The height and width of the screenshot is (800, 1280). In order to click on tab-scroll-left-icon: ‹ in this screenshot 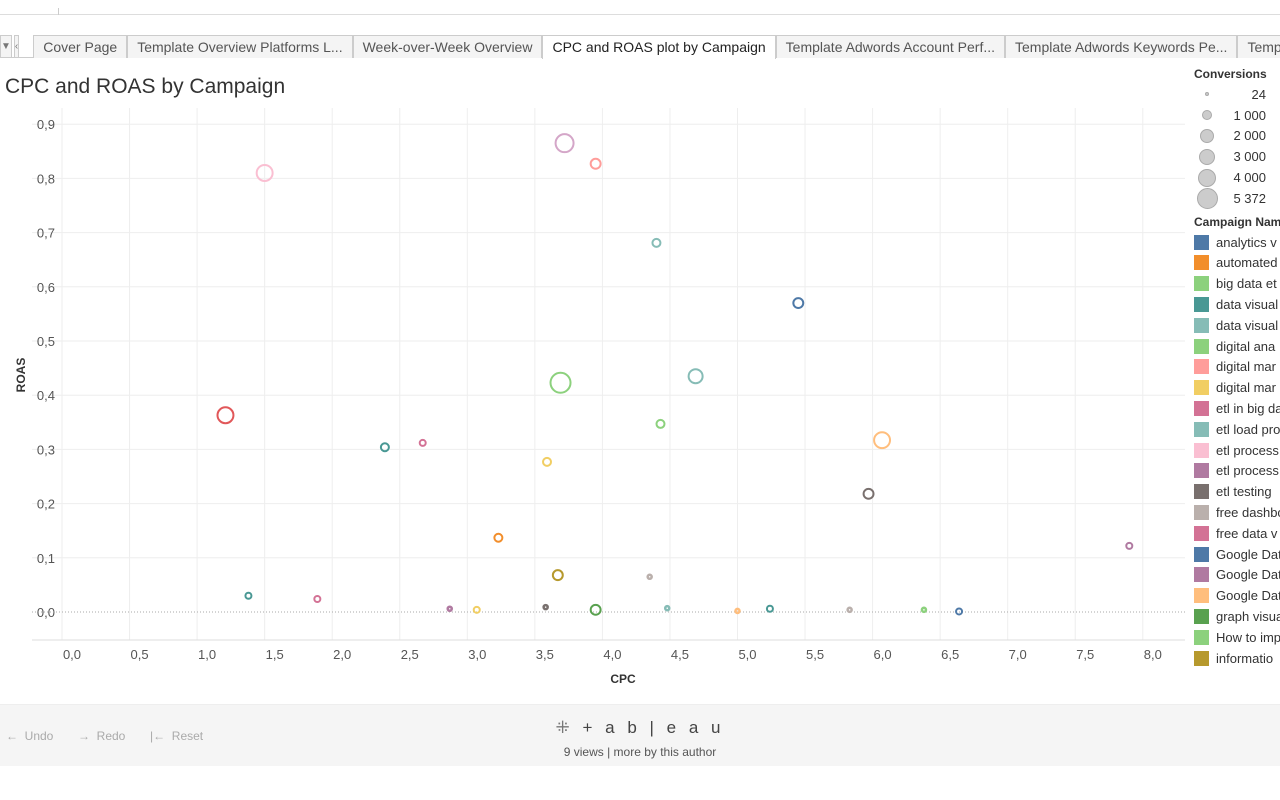, I will do `click(16, 46)`.